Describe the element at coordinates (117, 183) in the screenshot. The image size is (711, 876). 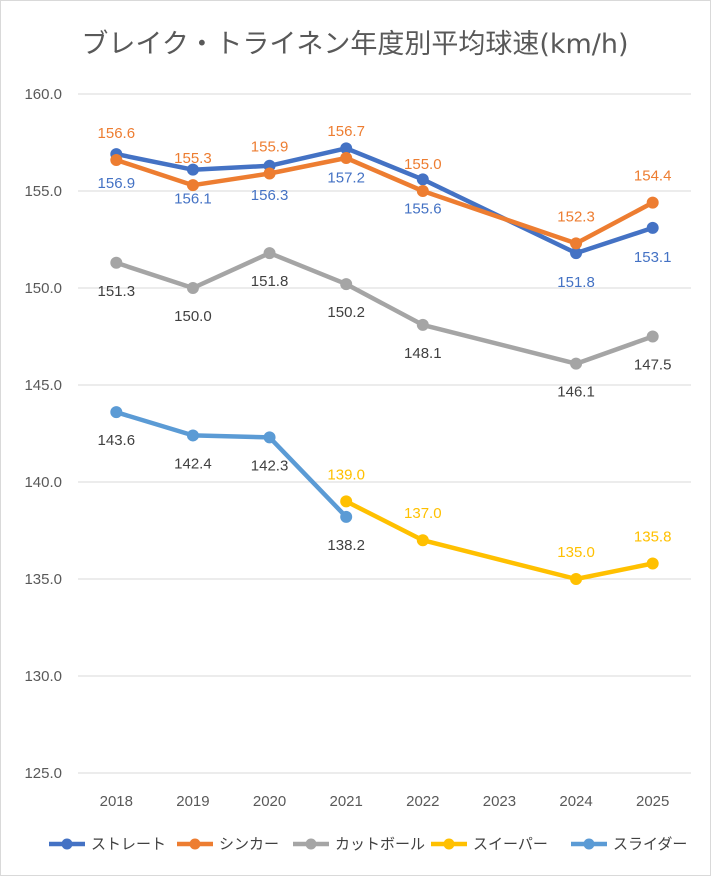
I see `data-label: 156.9` at that location.